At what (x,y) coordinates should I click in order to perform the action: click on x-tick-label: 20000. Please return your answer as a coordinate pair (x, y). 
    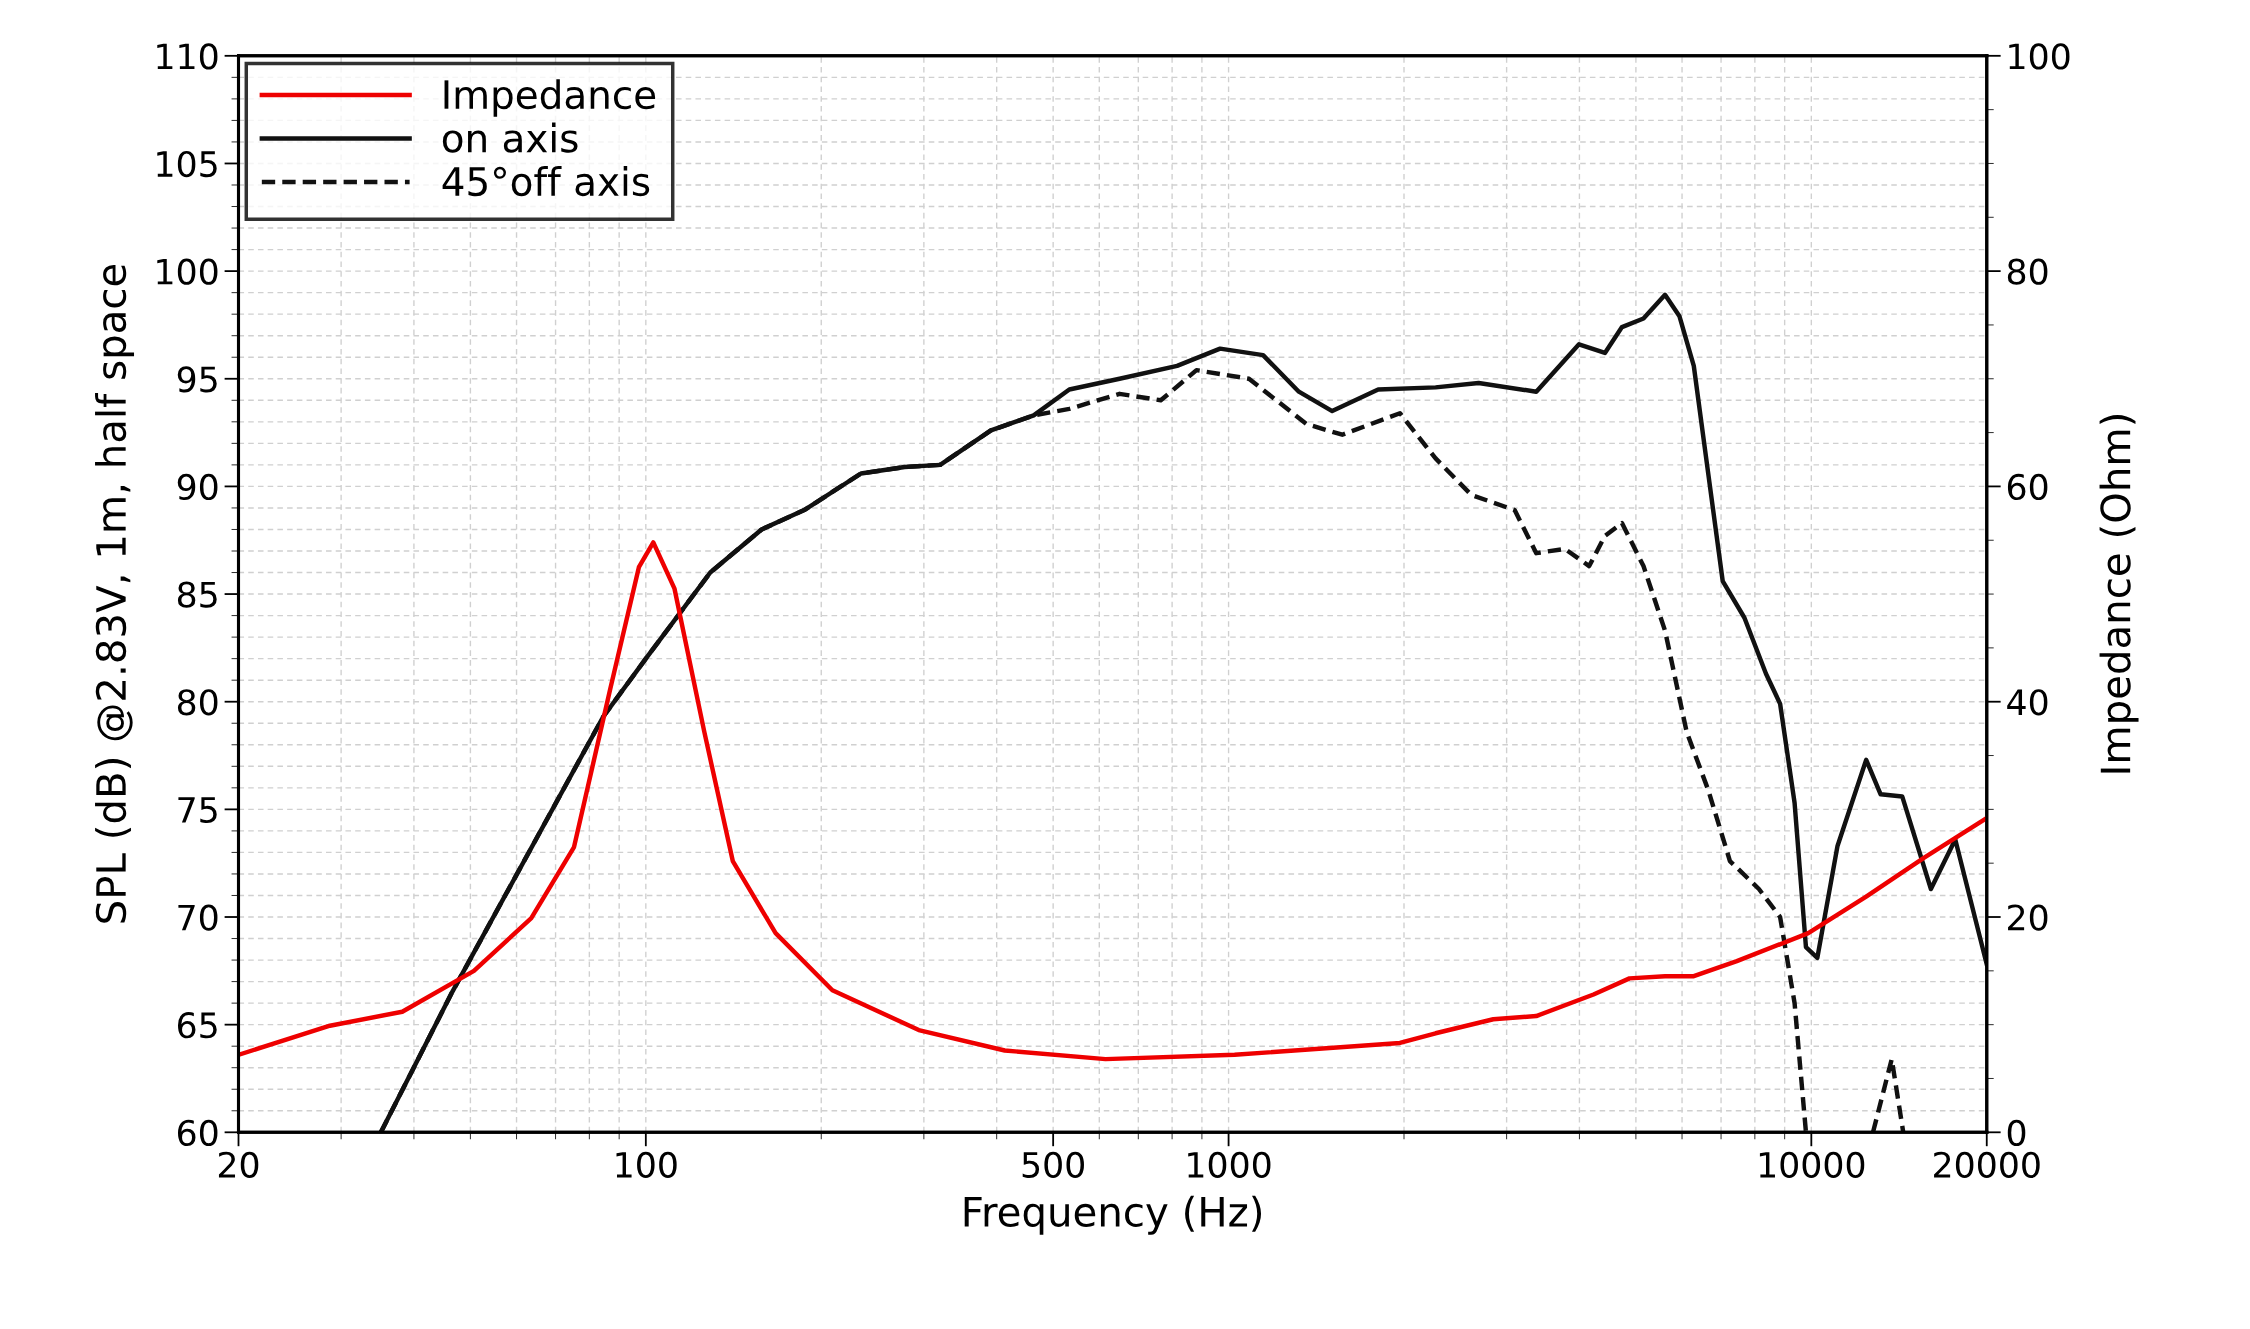
    Looking at the image, I should click on (1987, 1164).